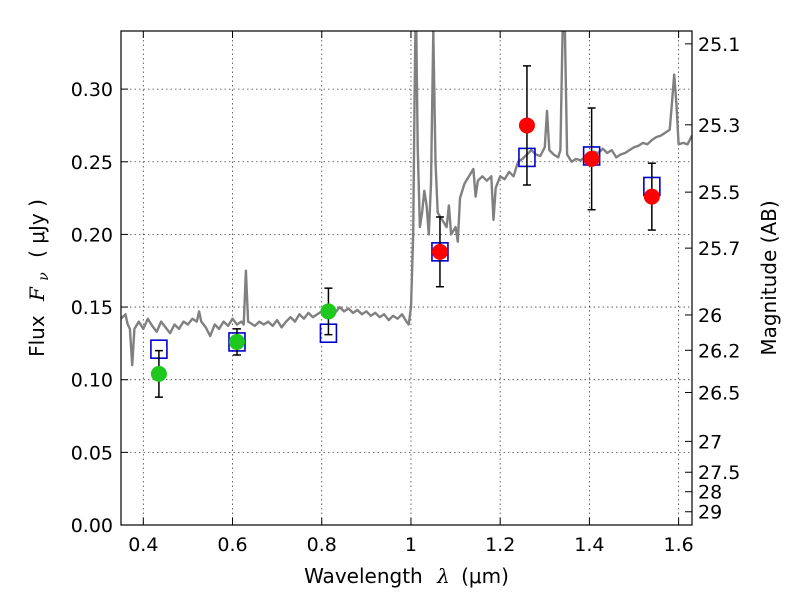  Describe the element at coordinates (679, 545) in the screenshot. I see `x-tick-label: 1.6` at that location.